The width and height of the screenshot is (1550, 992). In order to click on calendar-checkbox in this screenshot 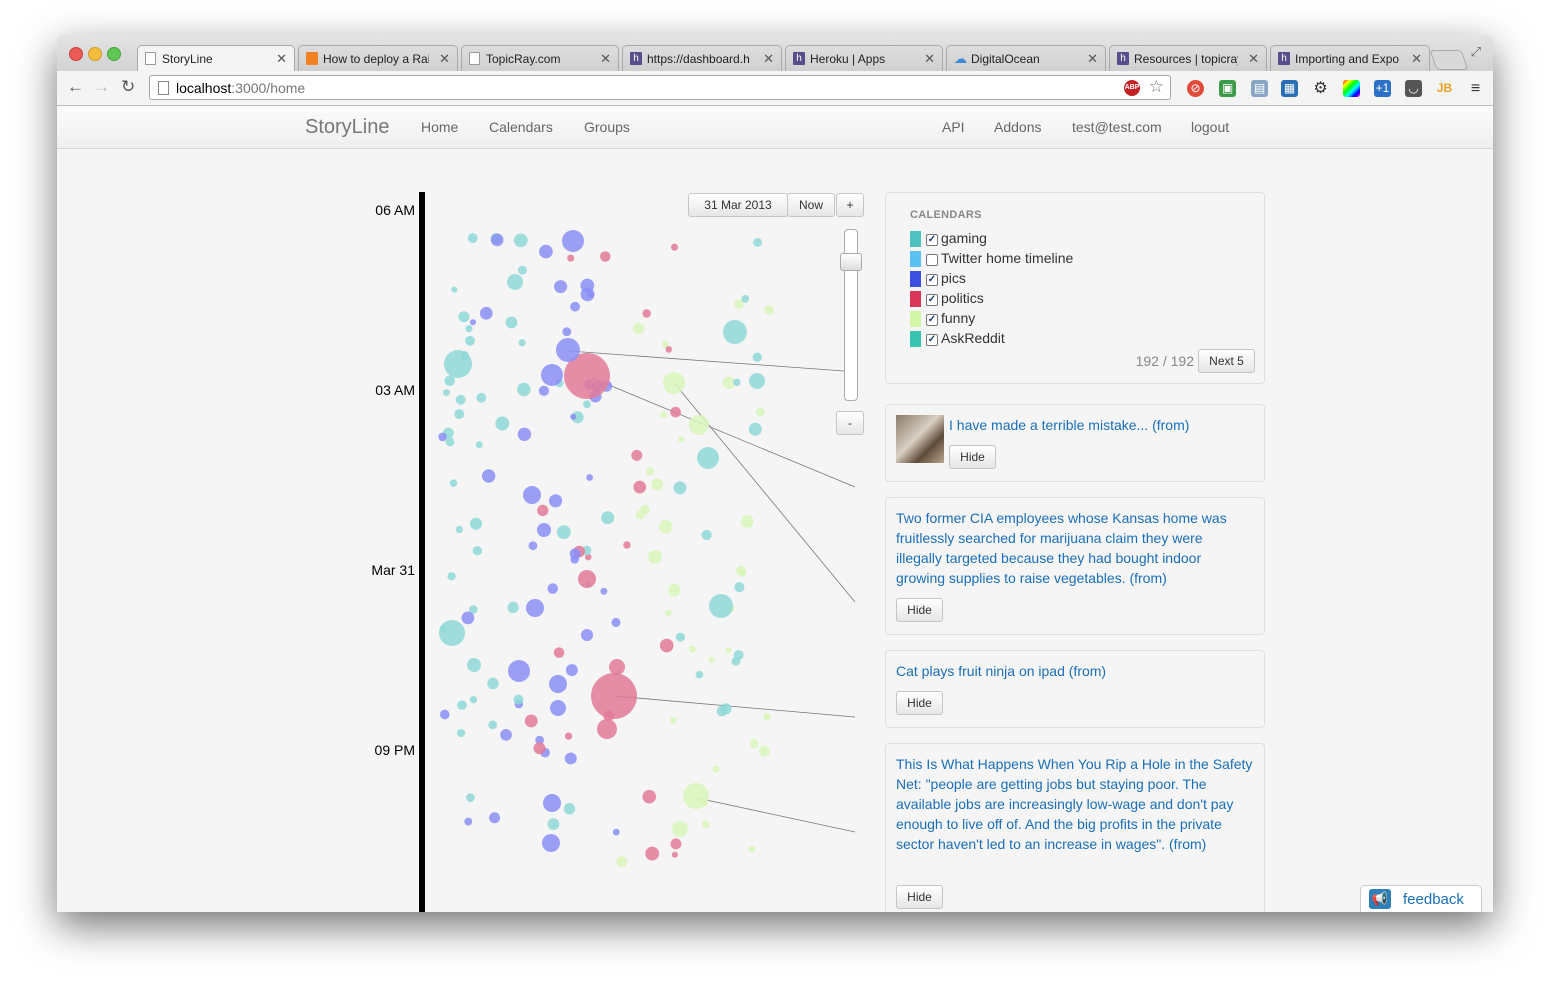, I will do `click(932, 260)`.